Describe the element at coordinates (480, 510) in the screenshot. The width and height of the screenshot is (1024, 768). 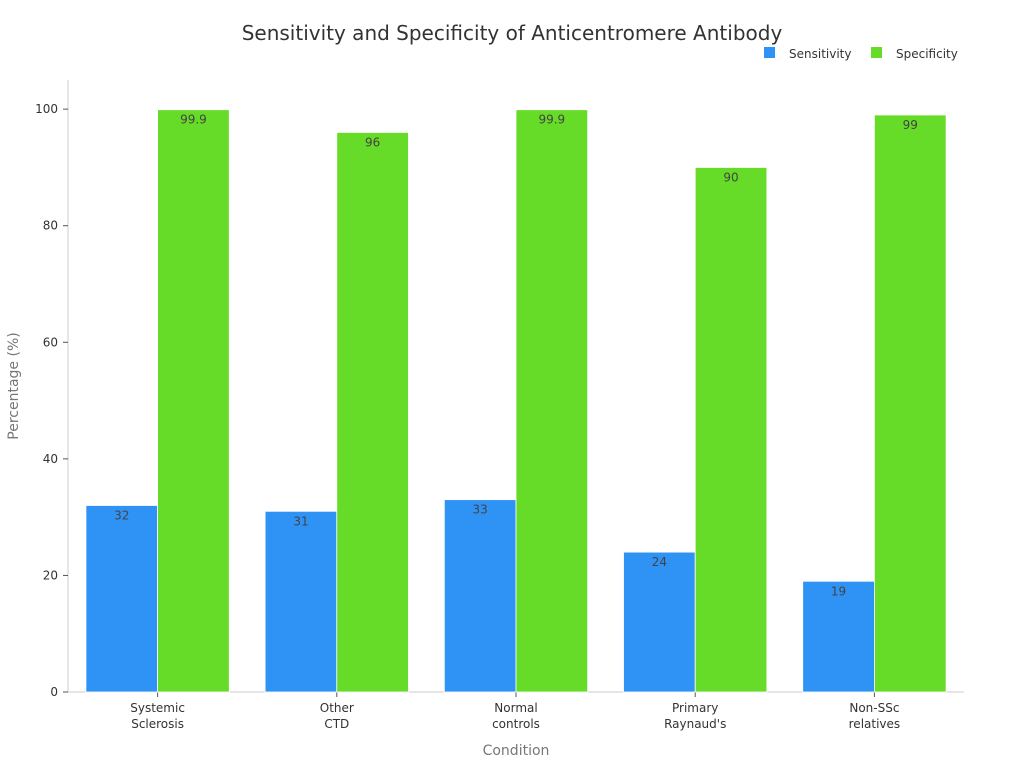
I see `data-label: 33` at that location.